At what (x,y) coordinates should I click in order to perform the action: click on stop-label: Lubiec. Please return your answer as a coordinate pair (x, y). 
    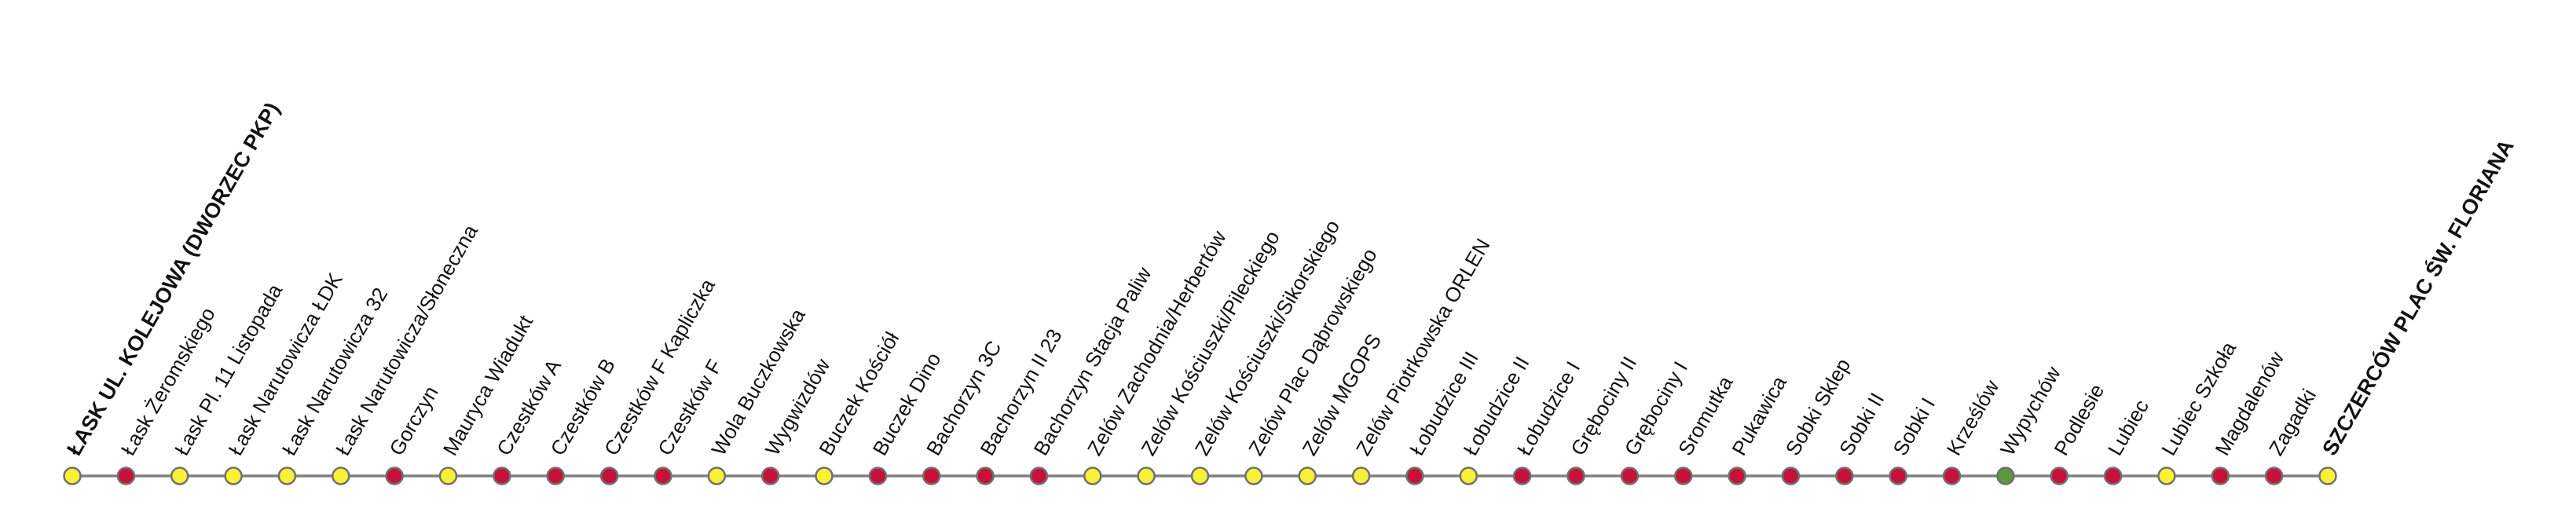
    Looking at the image, I should click on (2128, 427).